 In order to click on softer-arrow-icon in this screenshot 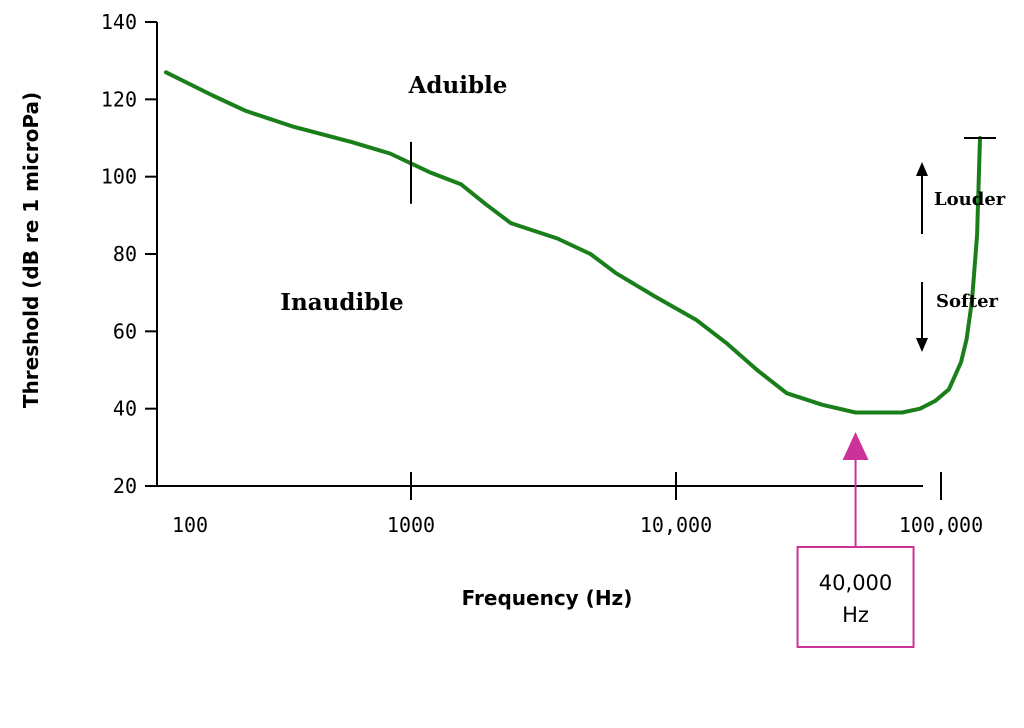, I will do `click(922, 317)`.